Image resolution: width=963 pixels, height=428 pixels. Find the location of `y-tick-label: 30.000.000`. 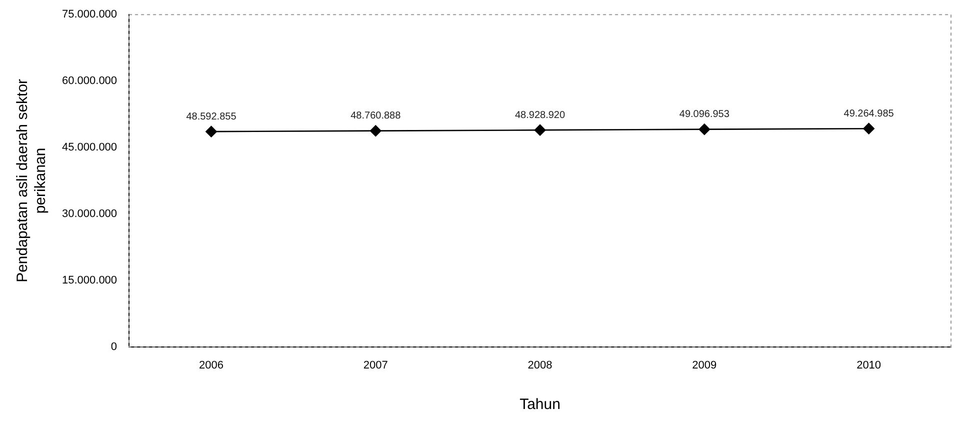

y-tick-label: 30.000.000 is located at coordinates (90, 214).